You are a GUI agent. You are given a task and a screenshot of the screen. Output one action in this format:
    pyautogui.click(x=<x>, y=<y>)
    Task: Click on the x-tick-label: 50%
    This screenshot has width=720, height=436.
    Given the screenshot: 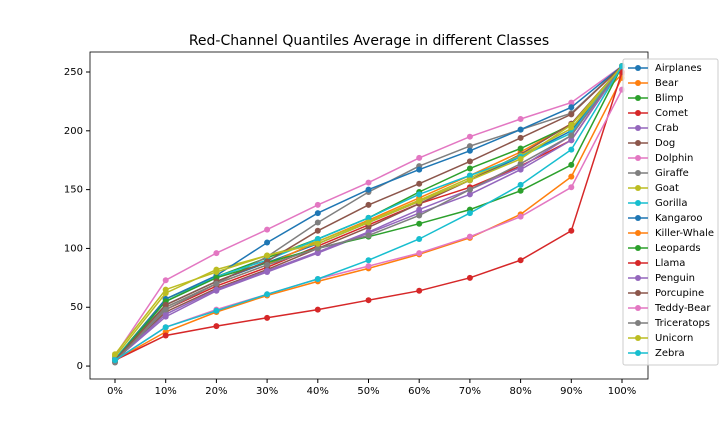 What is the action you would take?
    pyautogui.click(x=368, y=391)
    